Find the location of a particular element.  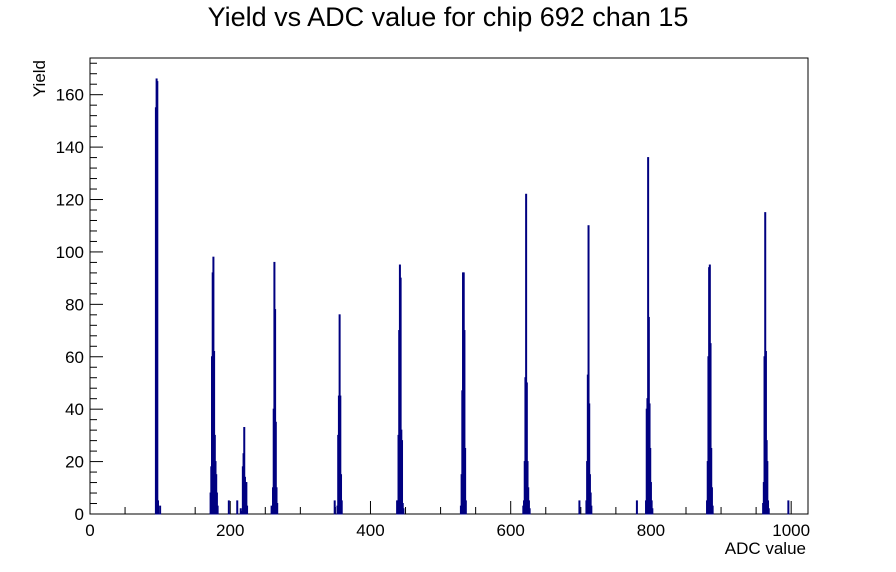

x-tick-label: 800 is located at coordinates (651, 530).